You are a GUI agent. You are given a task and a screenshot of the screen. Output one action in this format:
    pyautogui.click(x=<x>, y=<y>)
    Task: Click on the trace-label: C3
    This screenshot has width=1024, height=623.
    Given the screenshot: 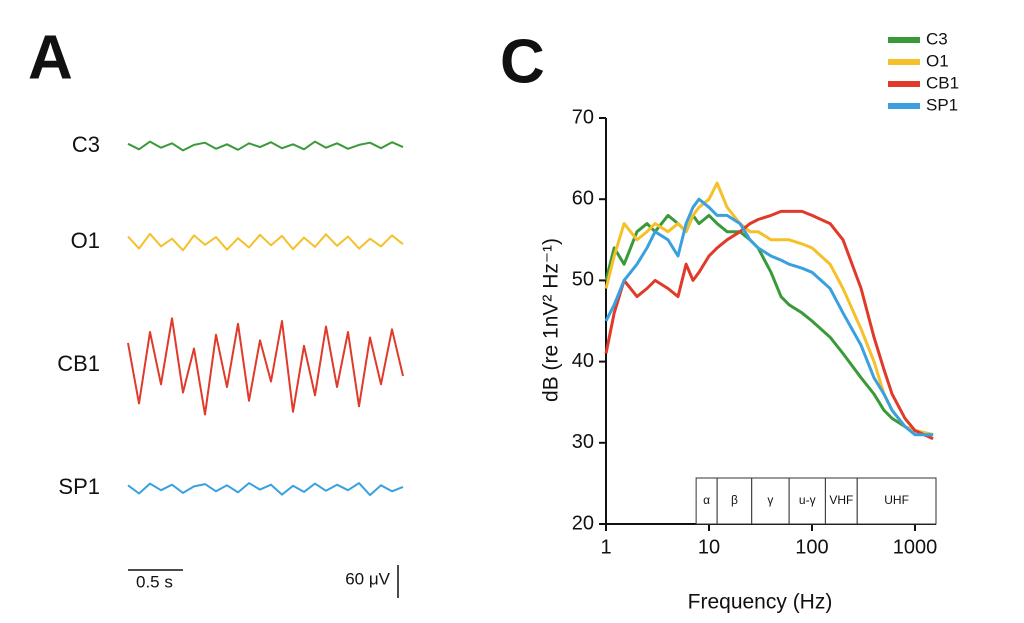 What is the action you would take?
    pyautogui.click(x=86, y=144)
    